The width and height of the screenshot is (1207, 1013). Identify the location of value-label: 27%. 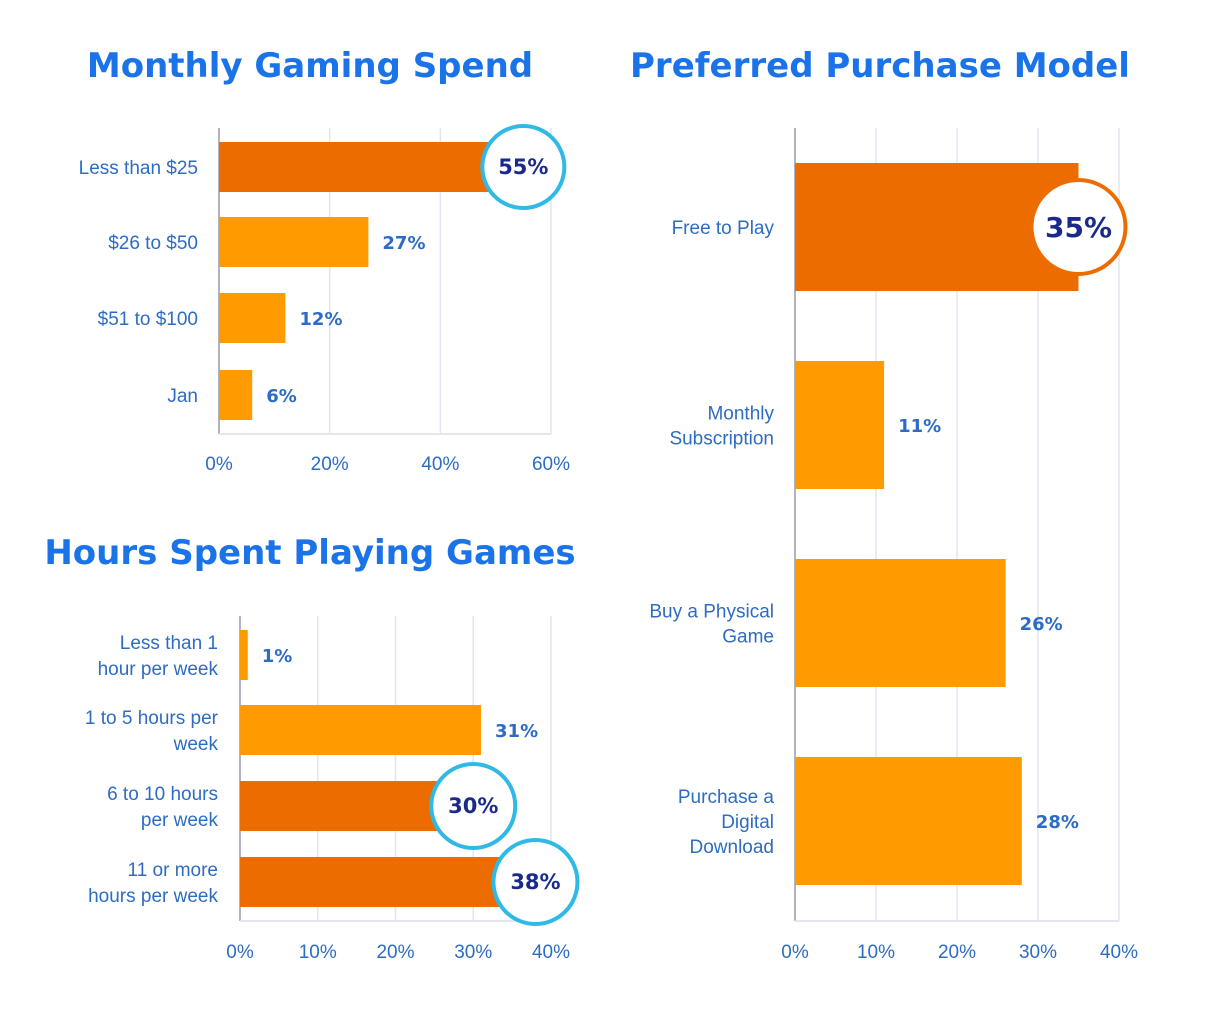
(403, 243).